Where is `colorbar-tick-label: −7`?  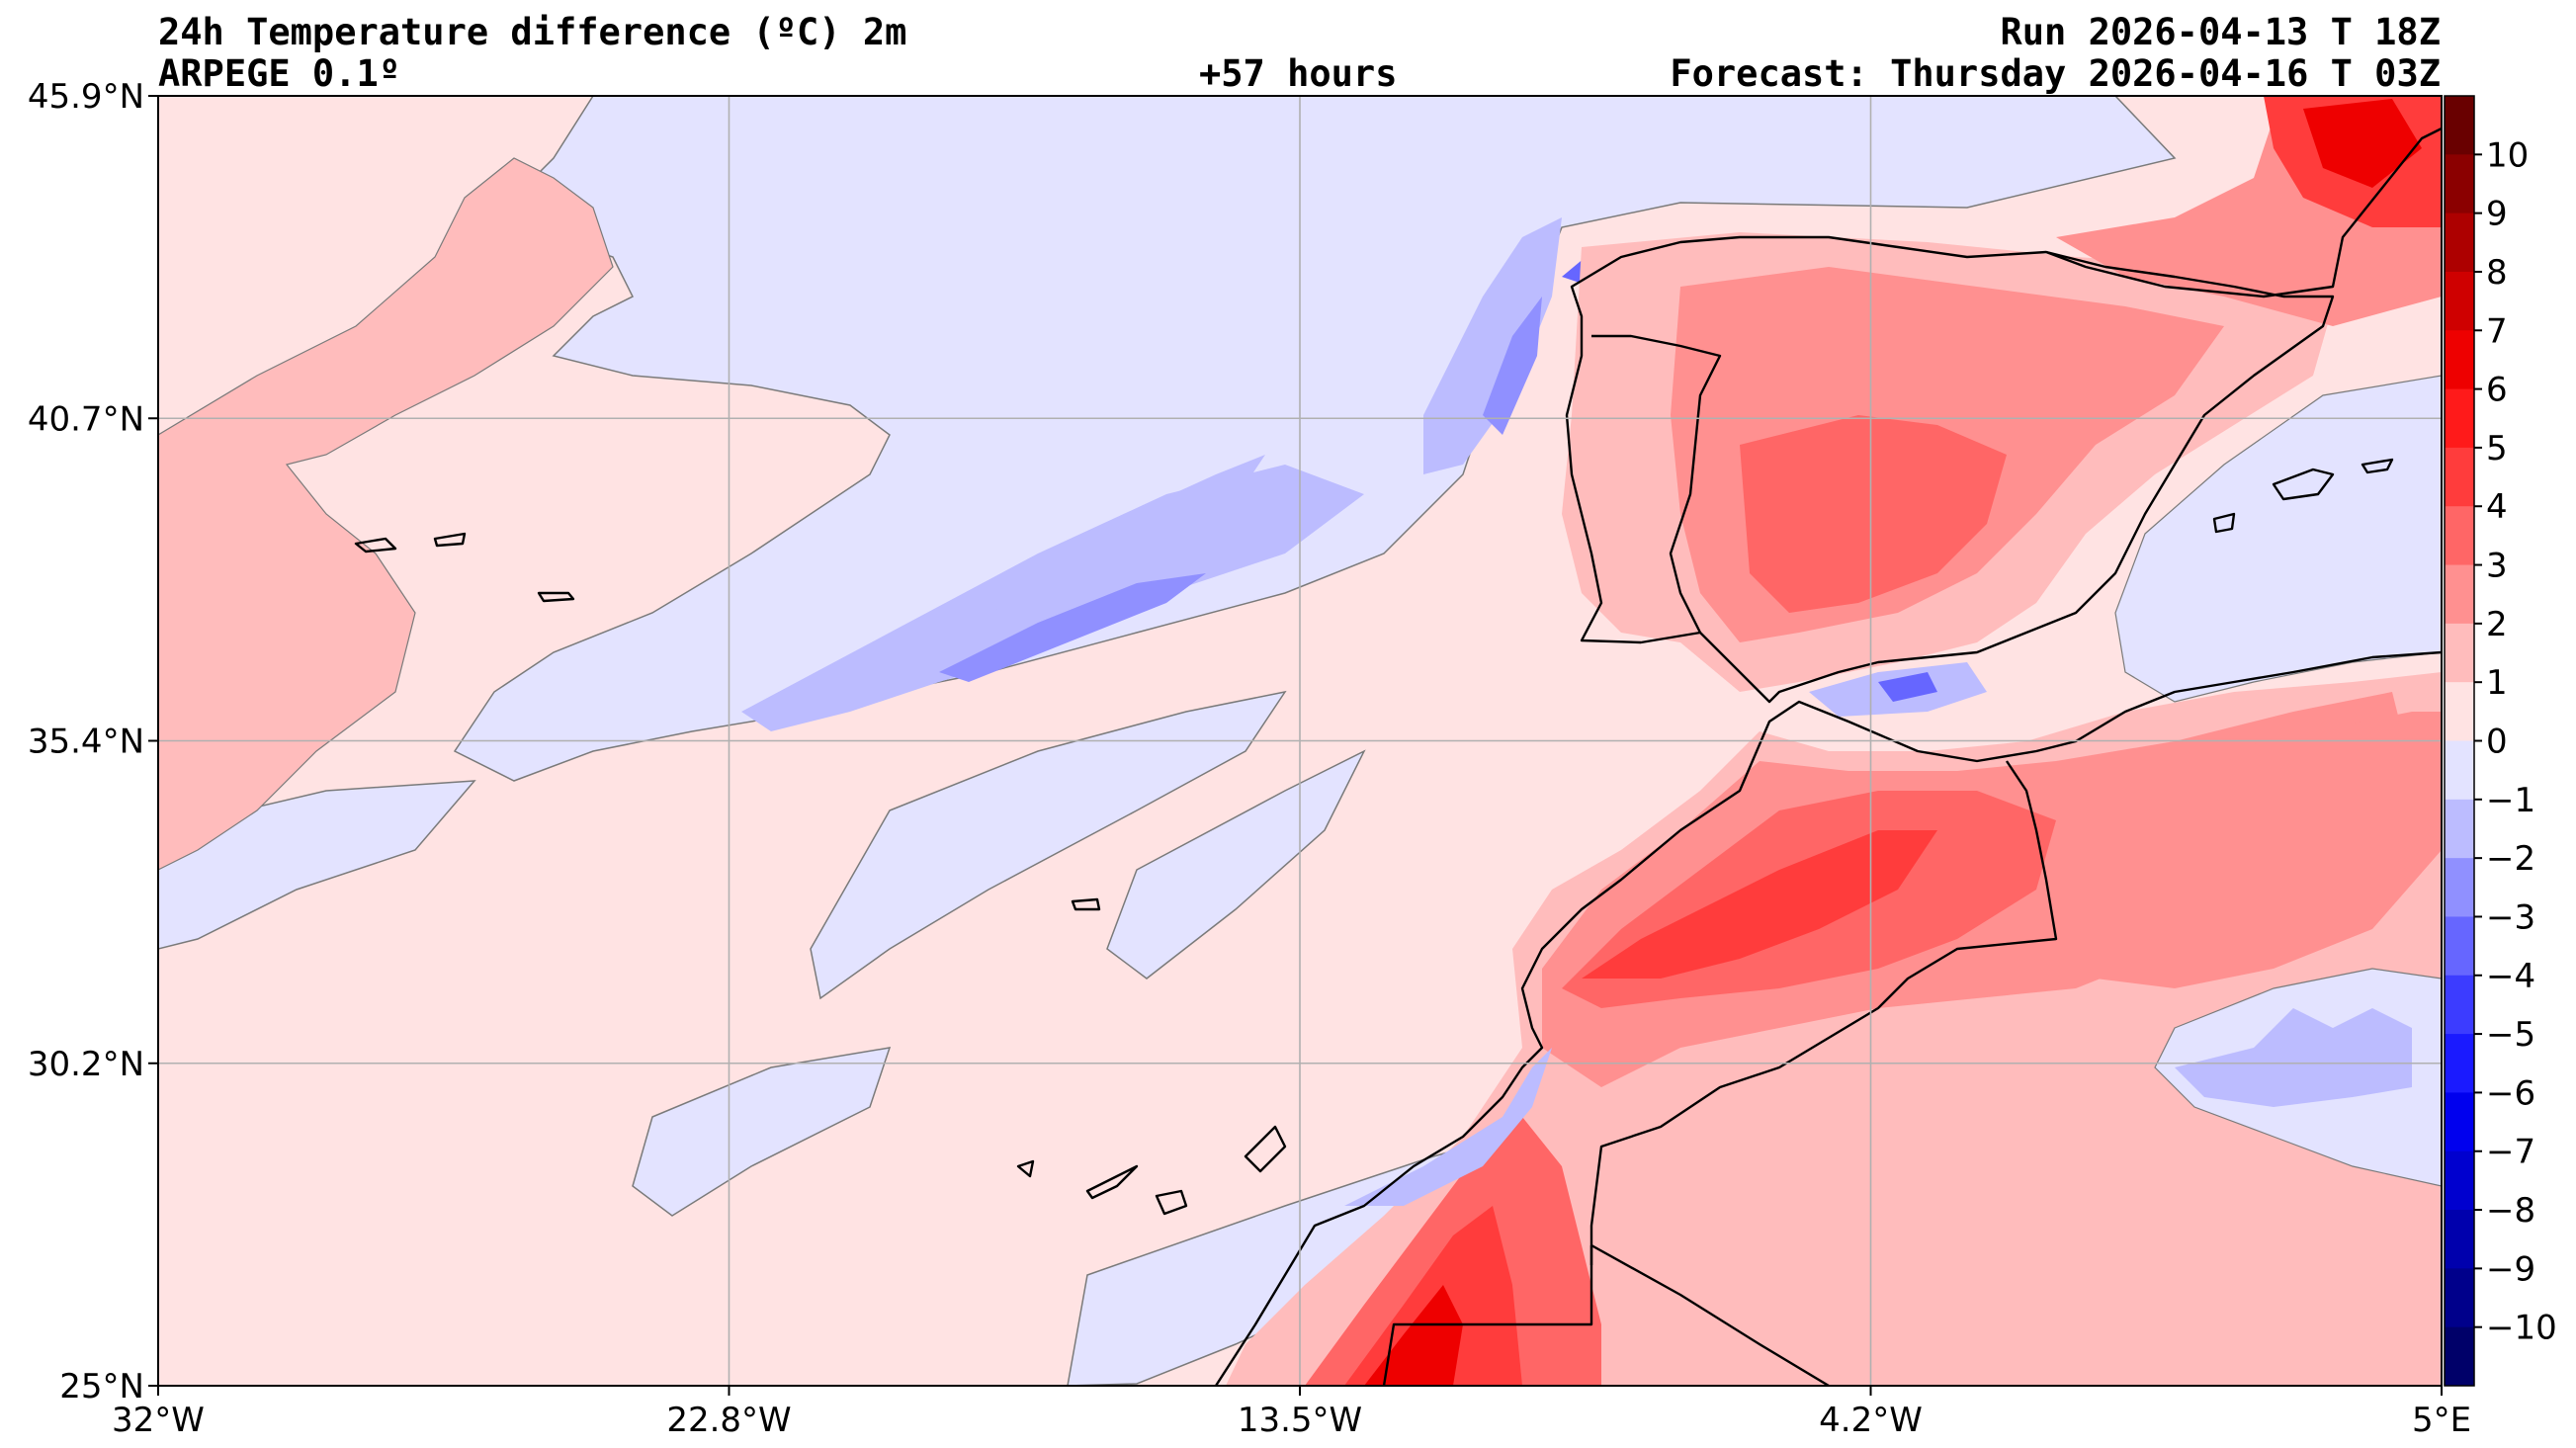 colorbar-tick-label: −7 is located at coordinates (2510, 1152).